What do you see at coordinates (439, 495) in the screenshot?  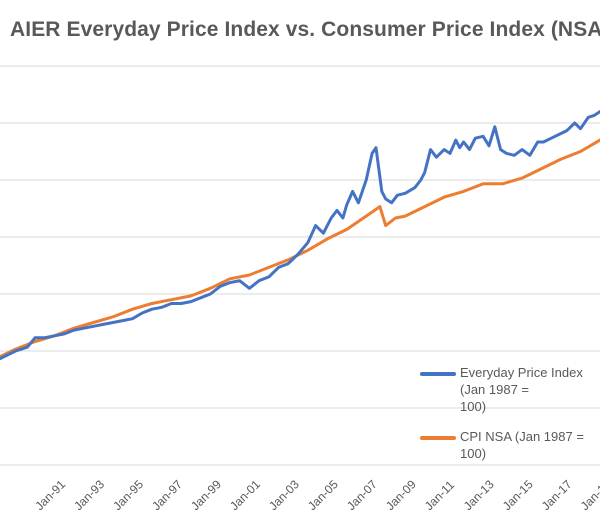 I see `x-tick-label: Jan-11` at bounding box center [439, 495].